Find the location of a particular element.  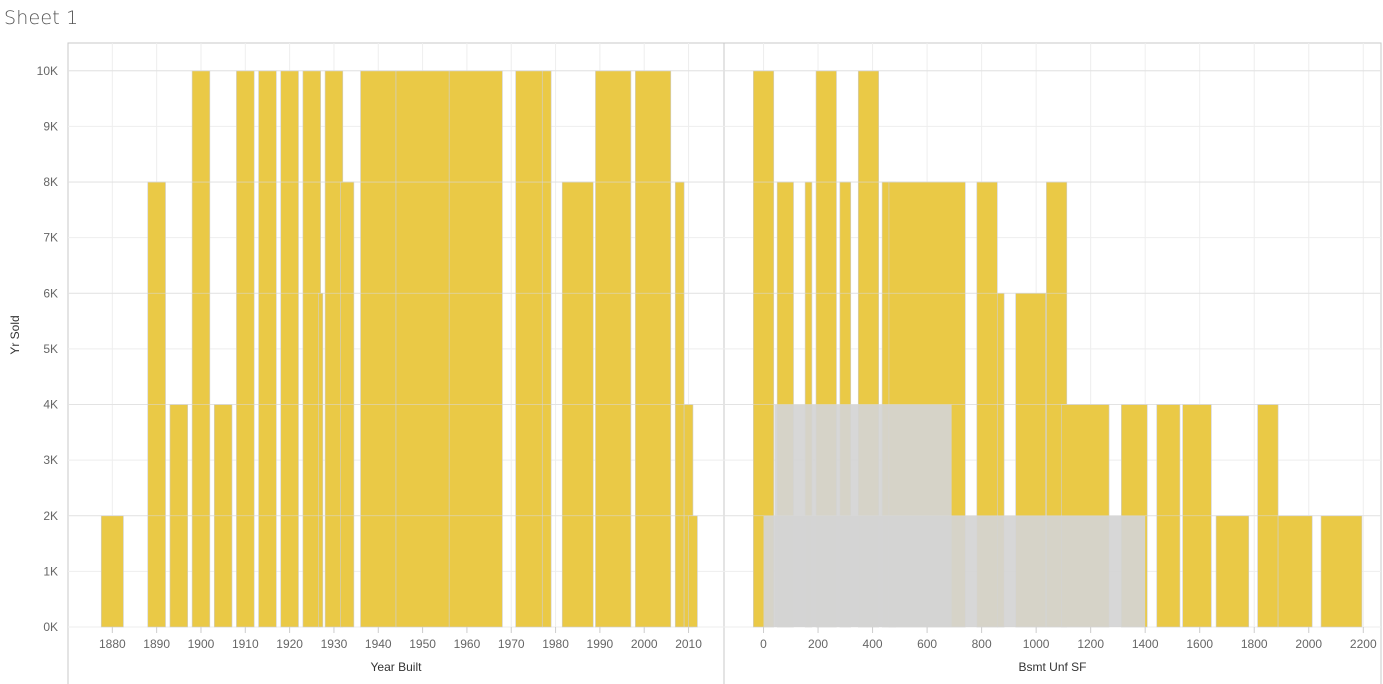

x-tick-label: 1930 is located at coordinates (334, 644).